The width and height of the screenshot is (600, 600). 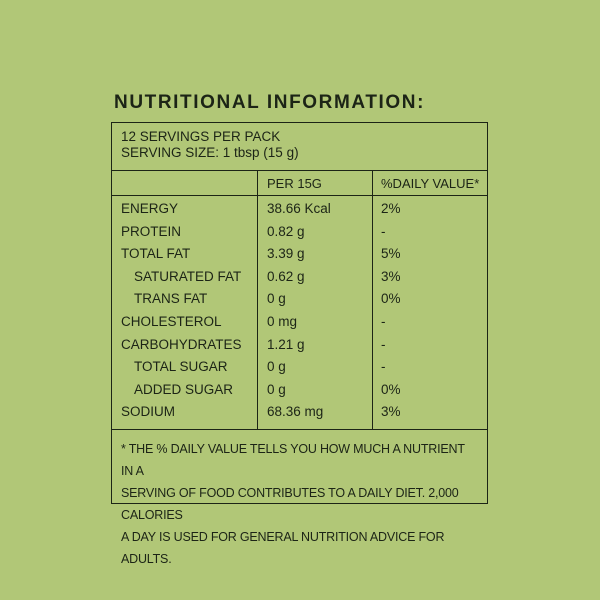 What do you see at coordinates (286, 276) in the screenshot?
I see `nutrient-value: 0.62 g` at bounding box center [286, 276].